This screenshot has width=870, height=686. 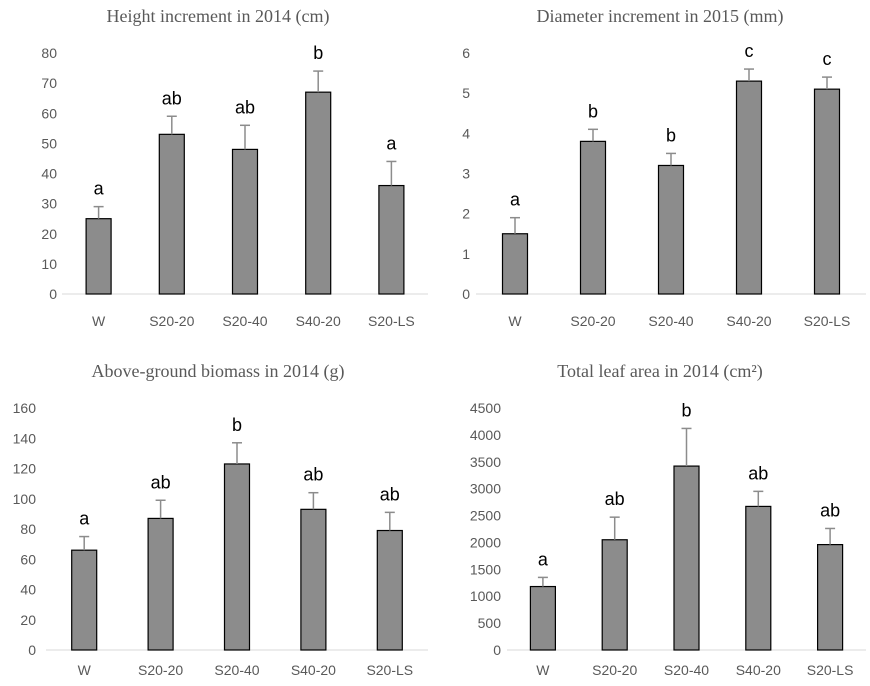 What do you see at coordinates (25, 438) in the screenshot?
I see `y-tick-label: 140` at bounding box center [25, 438].